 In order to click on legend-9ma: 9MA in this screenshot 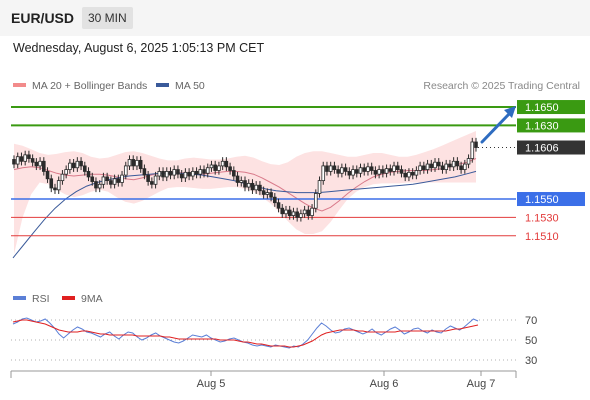, I will do `click(82, 299)`.